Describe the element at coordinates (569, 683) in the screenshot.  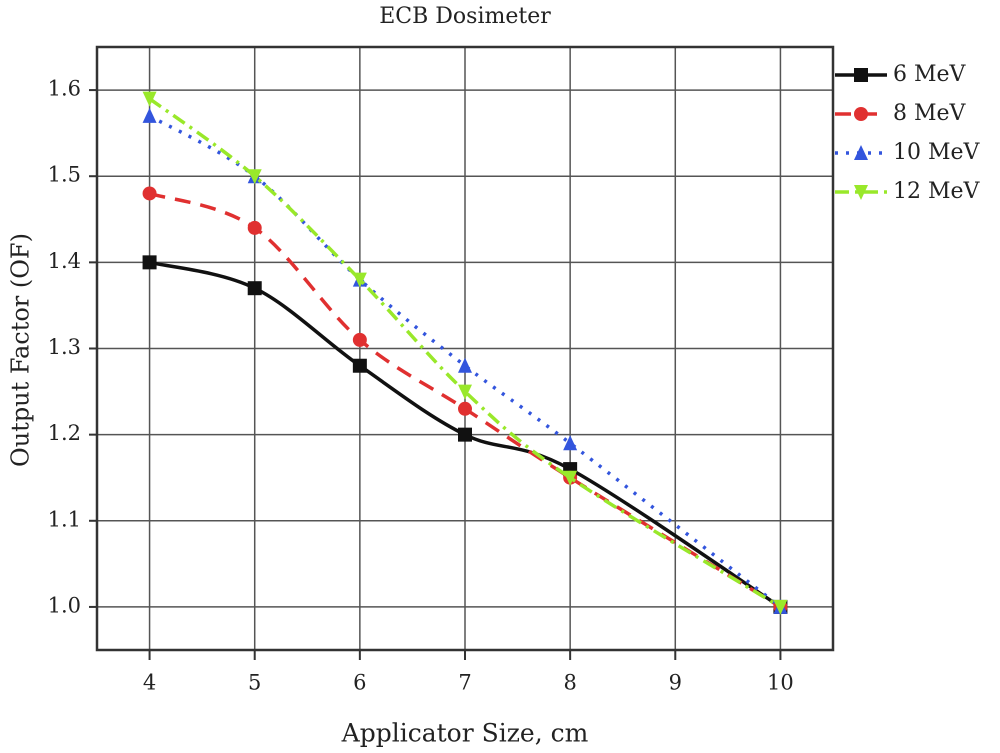
I see `x-tick-label: 8` at that location.